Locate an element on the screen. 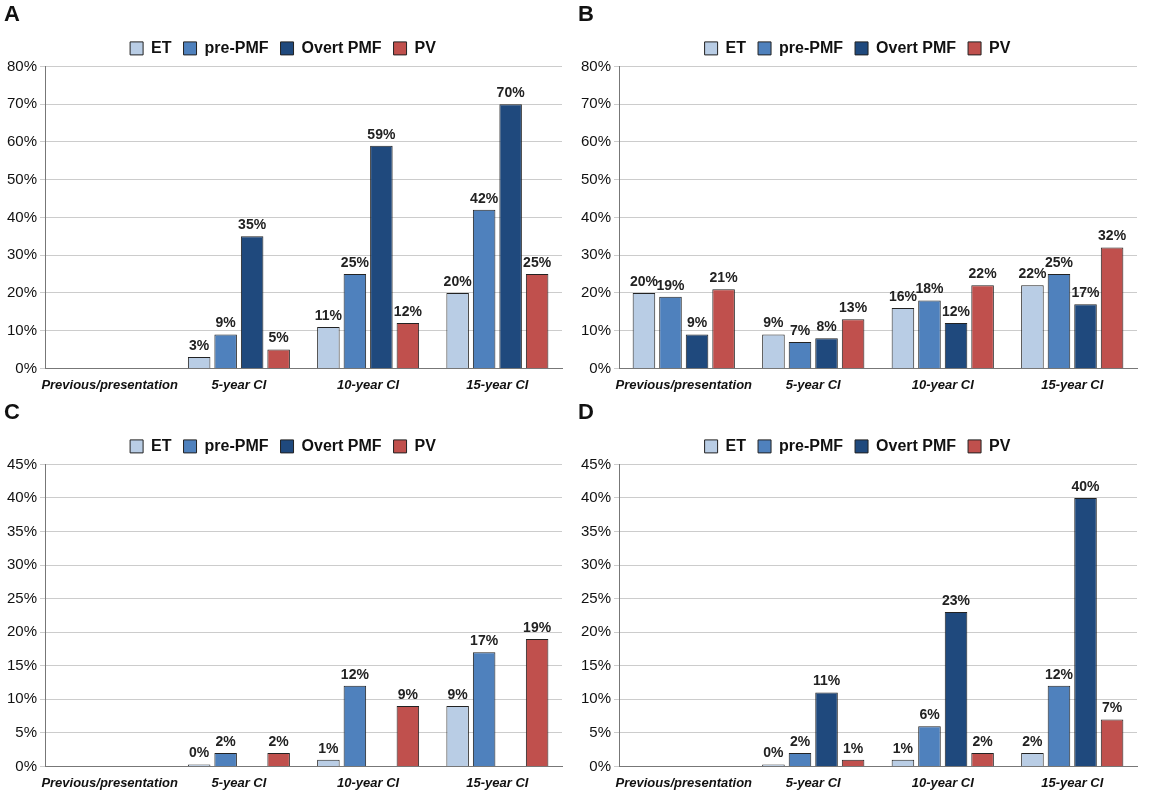 The image size is (1149, 796). data-label: 6% is located at coordinates (930, 713).